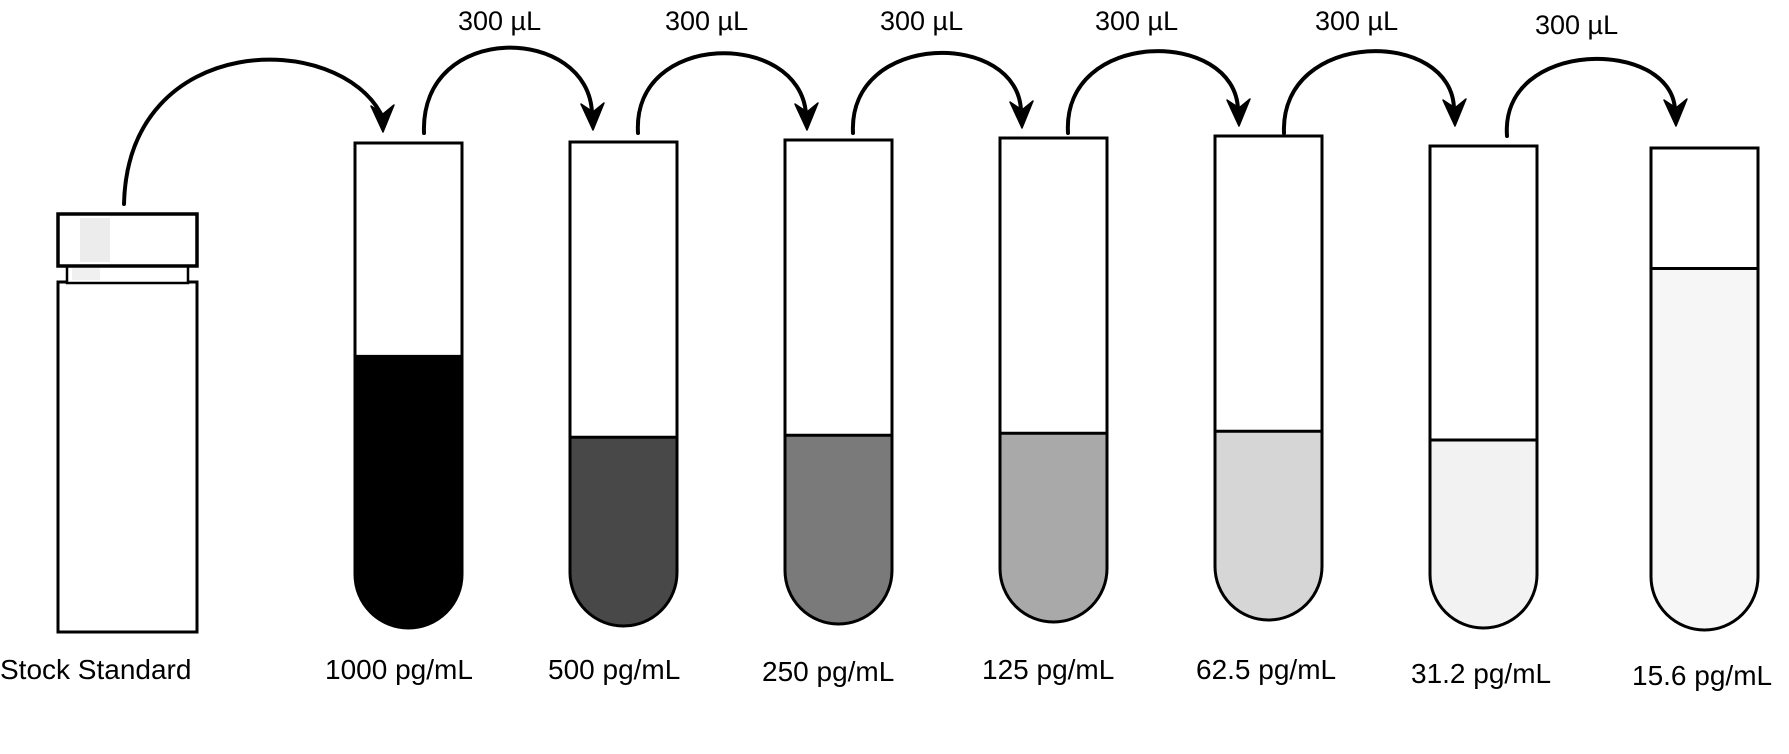  What do you see at coordinates (127, 240) in the screenshot?
I see `stock-vial-cap` at bounding box center [127, 240].